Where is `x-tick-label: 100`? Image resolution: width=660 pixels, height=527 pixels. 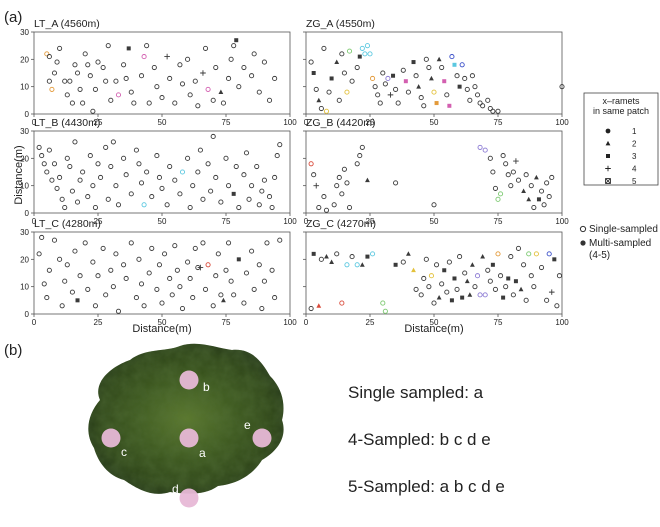
x-tick-label: 100 is located at coordinates (290, 122).